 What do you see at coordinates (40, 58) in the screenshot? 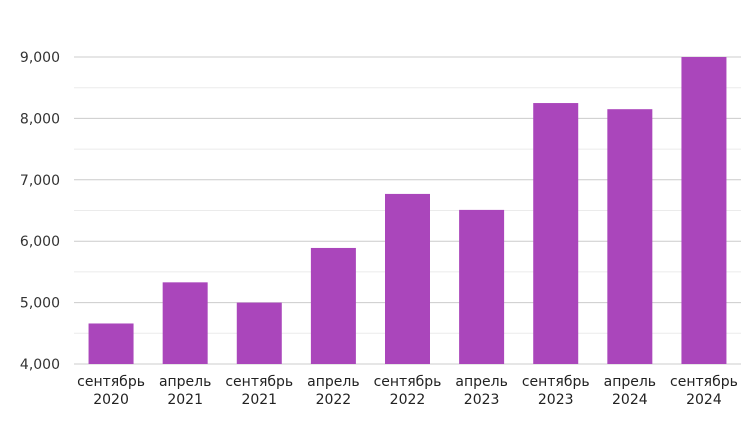
I see `y-tick-label: 9,000` at bounding box center [40, 58].